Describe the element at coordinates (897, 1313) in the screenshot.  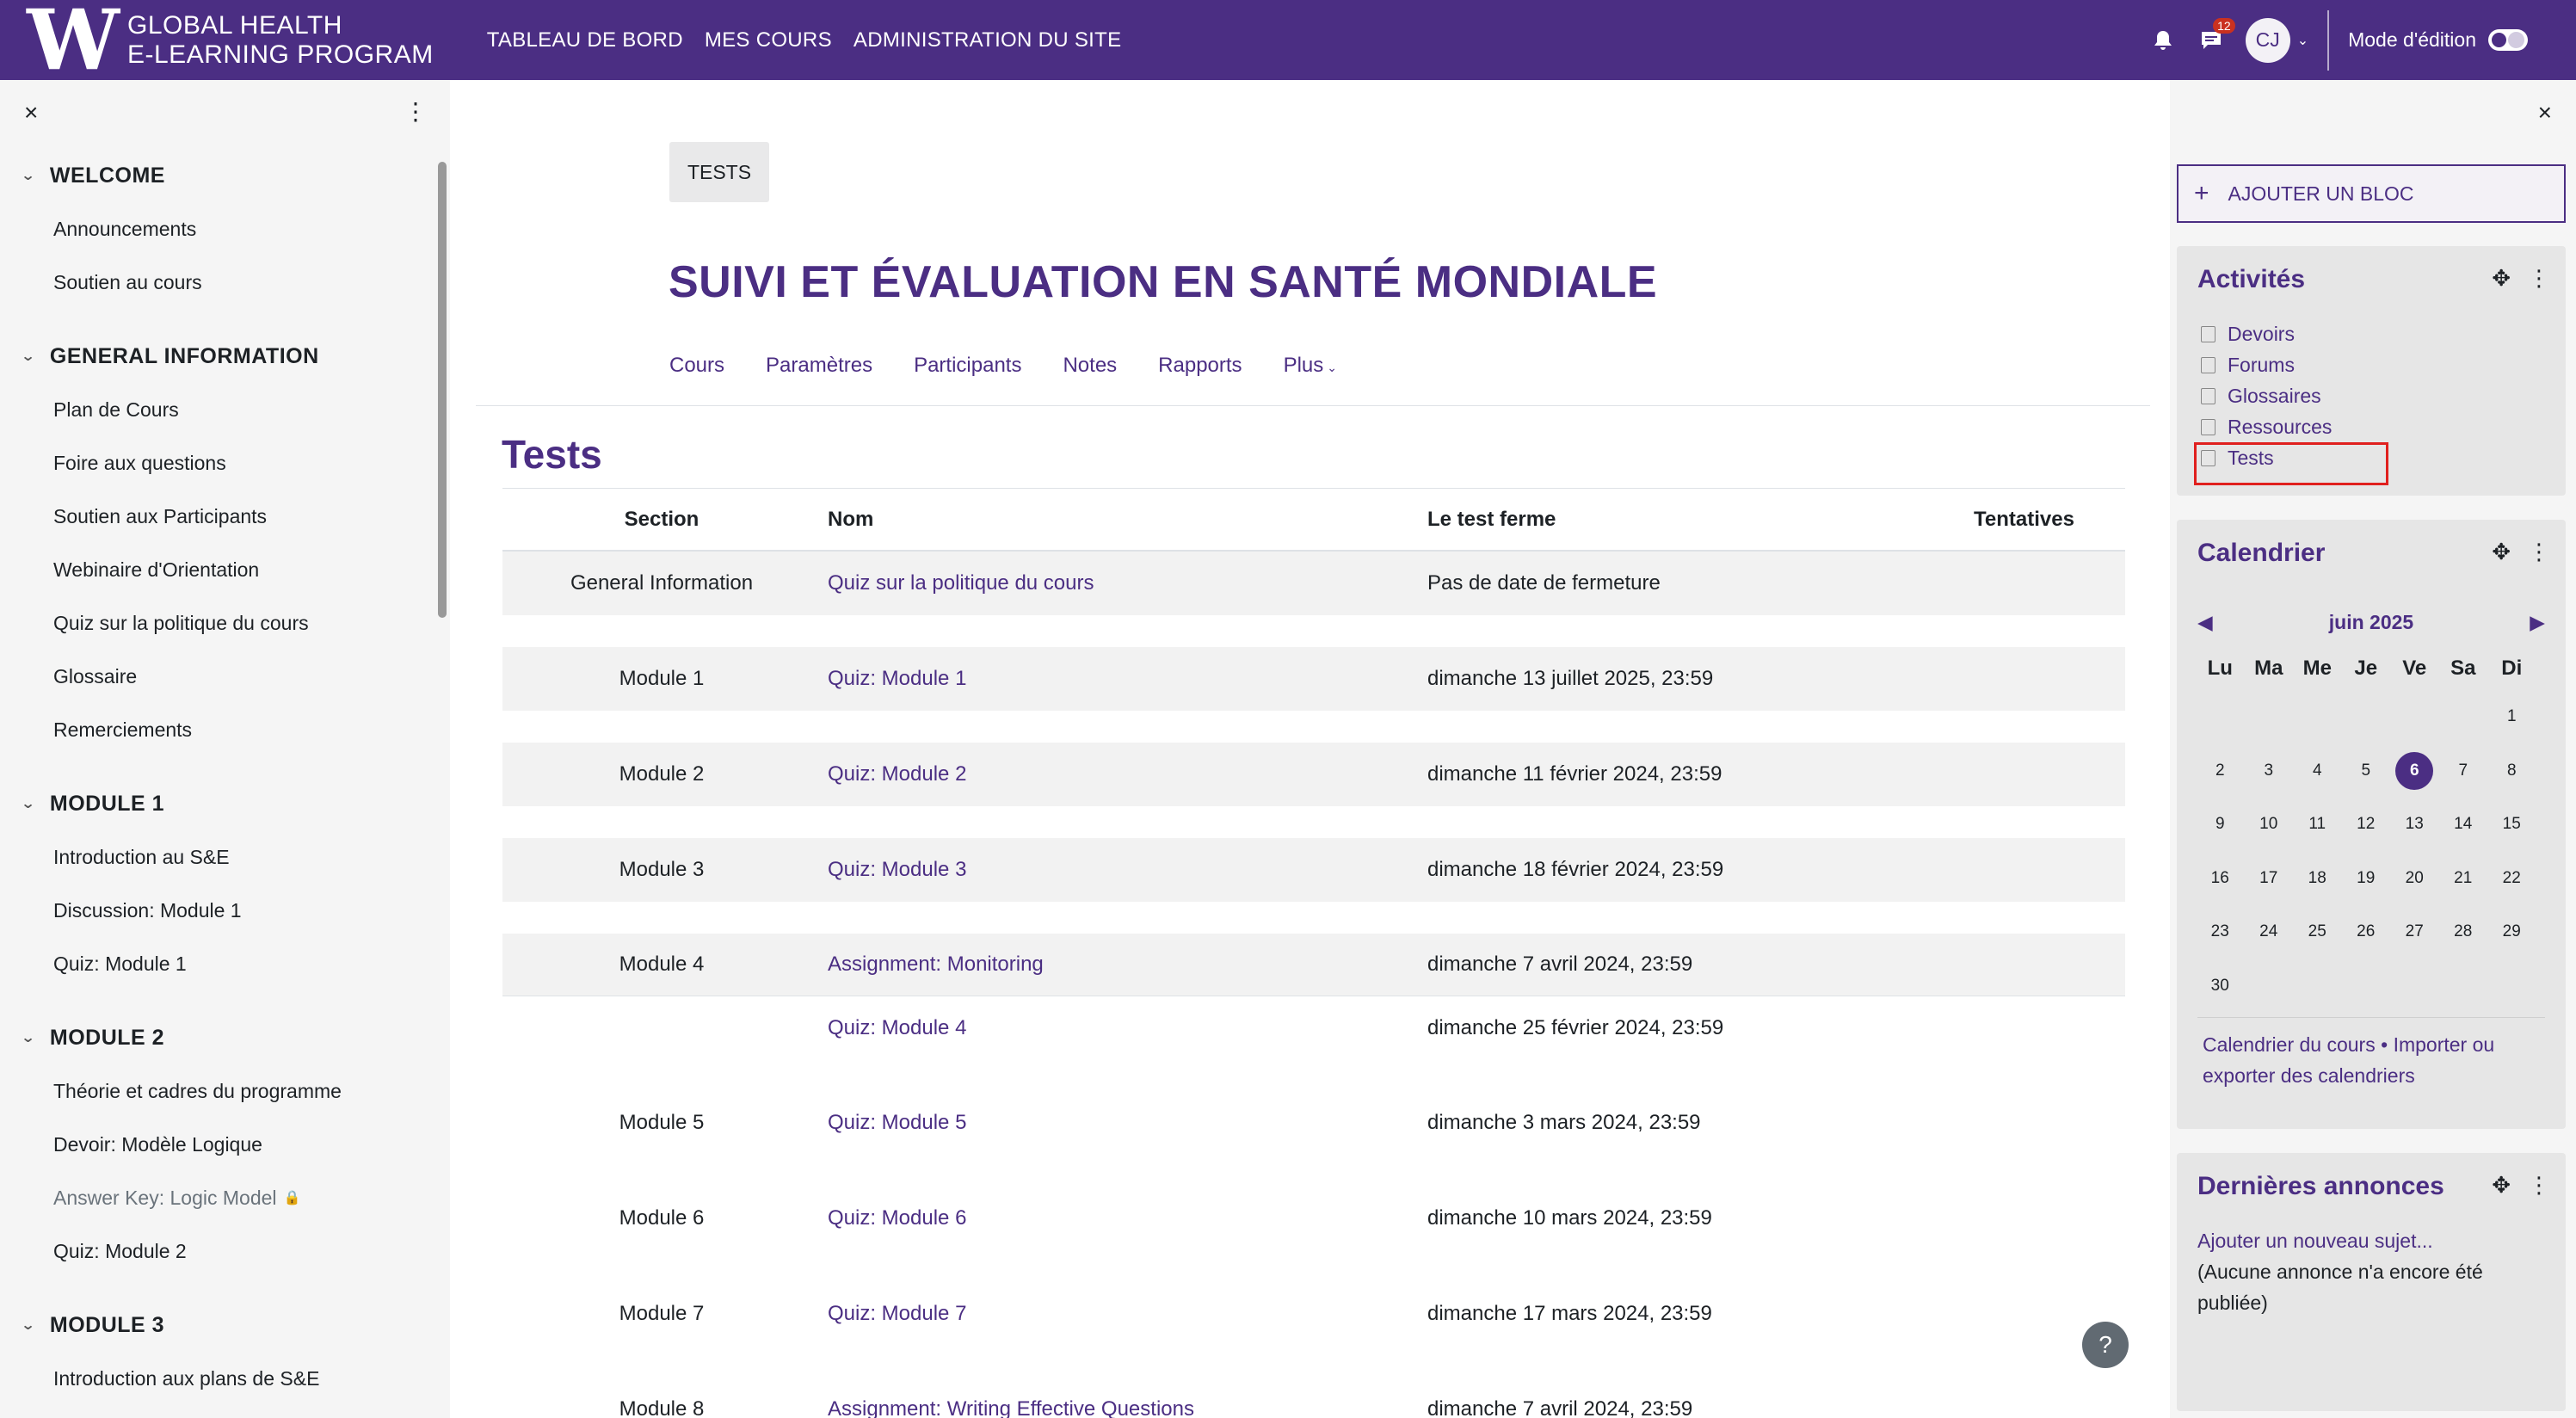
I see `quiz-link: Quiz: Module 7` at that location.